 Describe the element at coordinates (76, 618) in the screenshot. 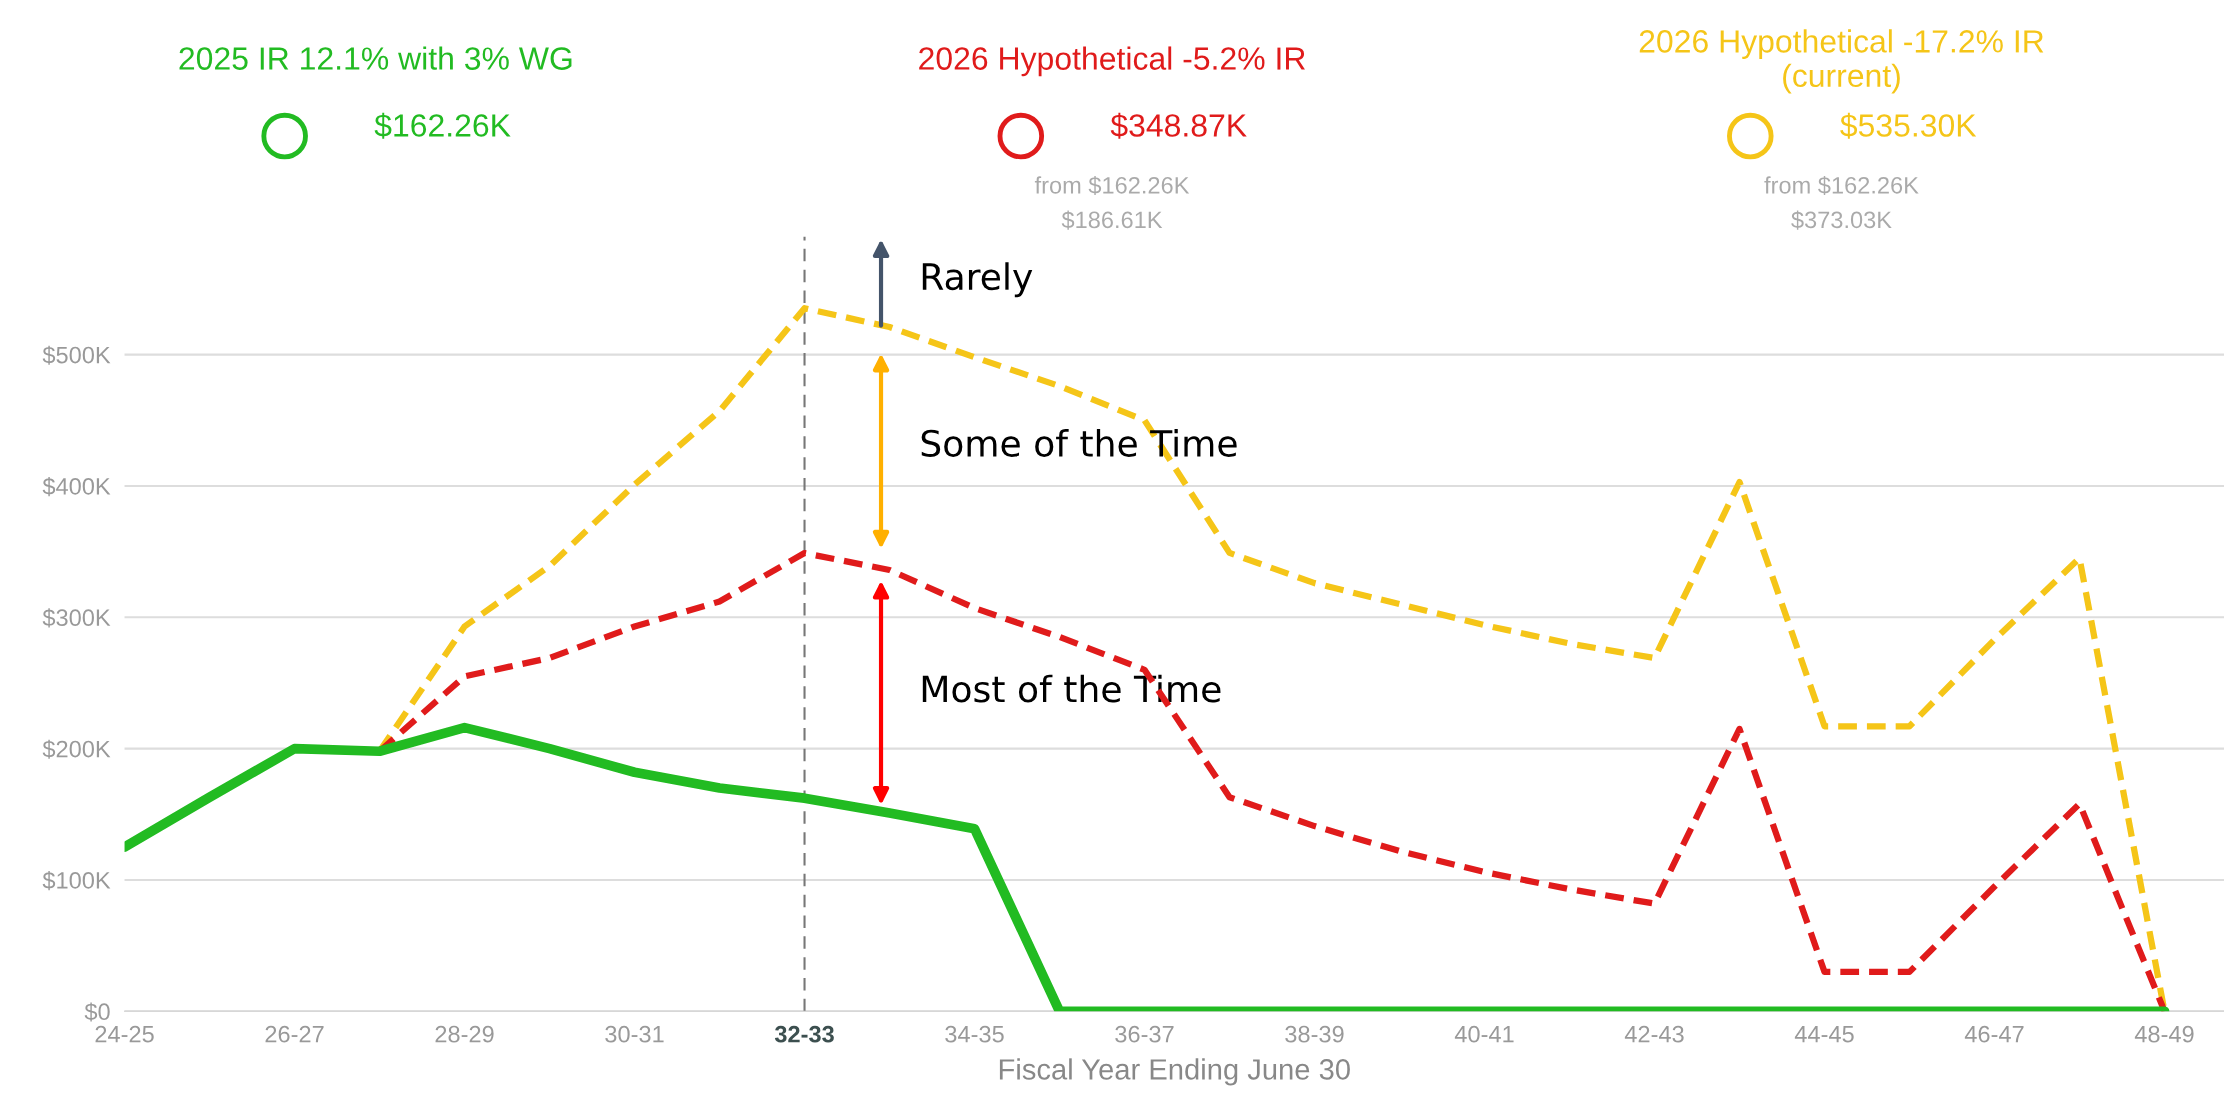

I see `y-tick-label: $300K` at that location.